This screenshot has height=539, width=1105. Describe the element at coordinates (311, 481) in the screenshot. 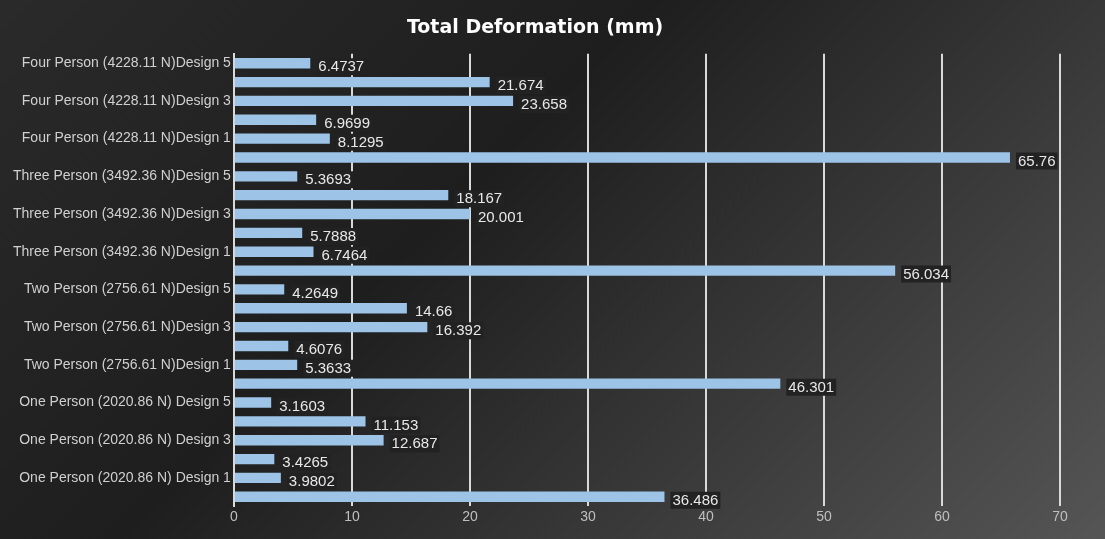

I see `data-label: 3.9802` at that location.